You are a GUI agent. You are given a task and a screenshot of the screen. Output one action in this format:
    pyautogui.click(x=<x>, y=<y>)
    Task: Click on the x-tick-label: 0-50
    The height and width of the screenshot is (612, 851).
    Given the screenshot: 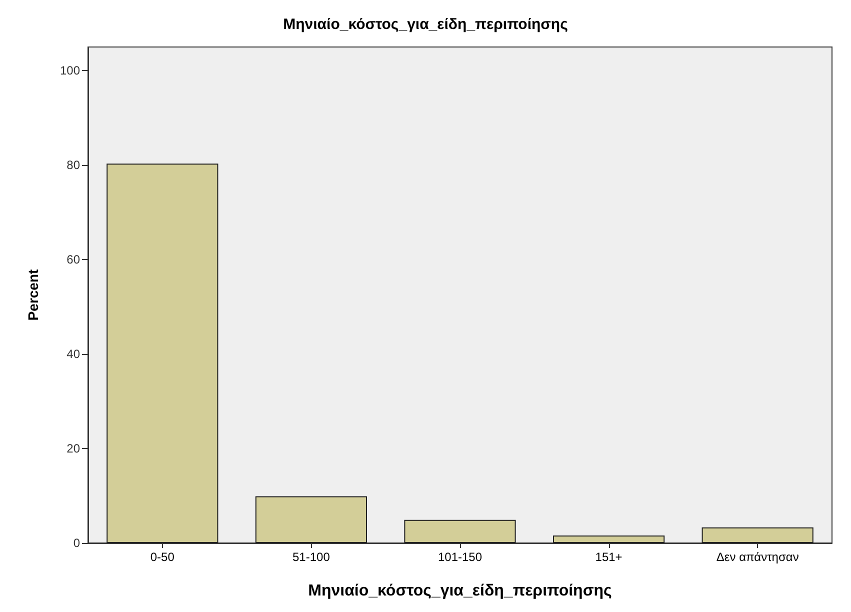 What is the action you would take?
    pyautogui.click(x=162, y=557)
    